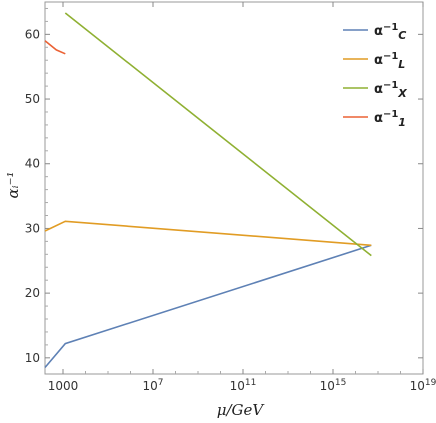  Describe the element at coordinates (389, 61) in the screenshot. I see `legend-label: α−1L` at that location.